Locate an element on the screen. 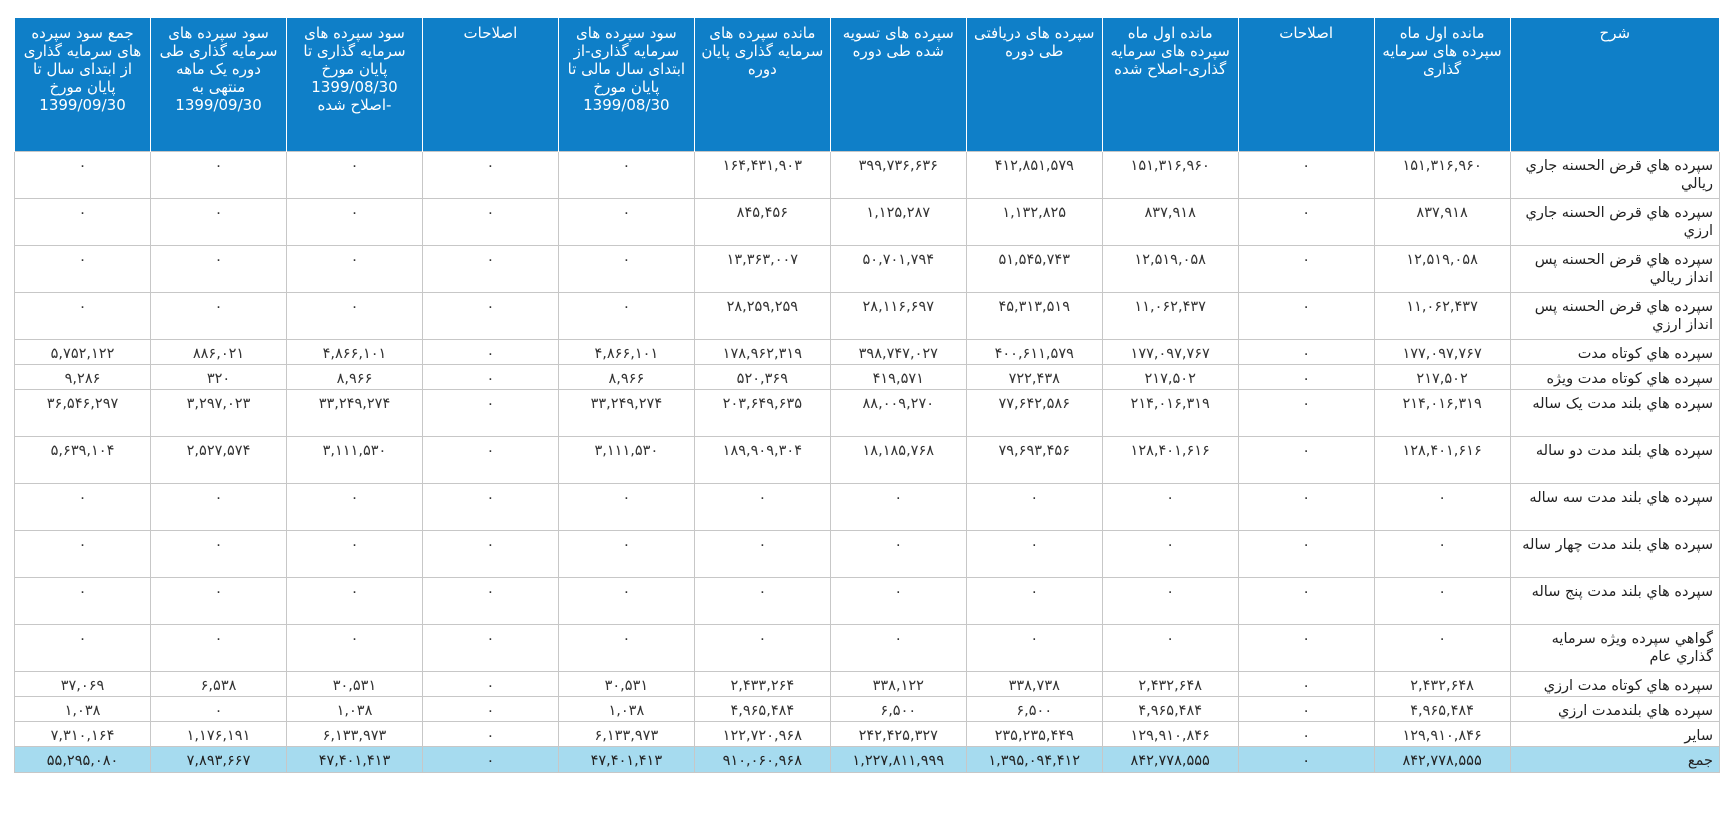  total-cell: ۰ is located at coordinates (1306, 759).